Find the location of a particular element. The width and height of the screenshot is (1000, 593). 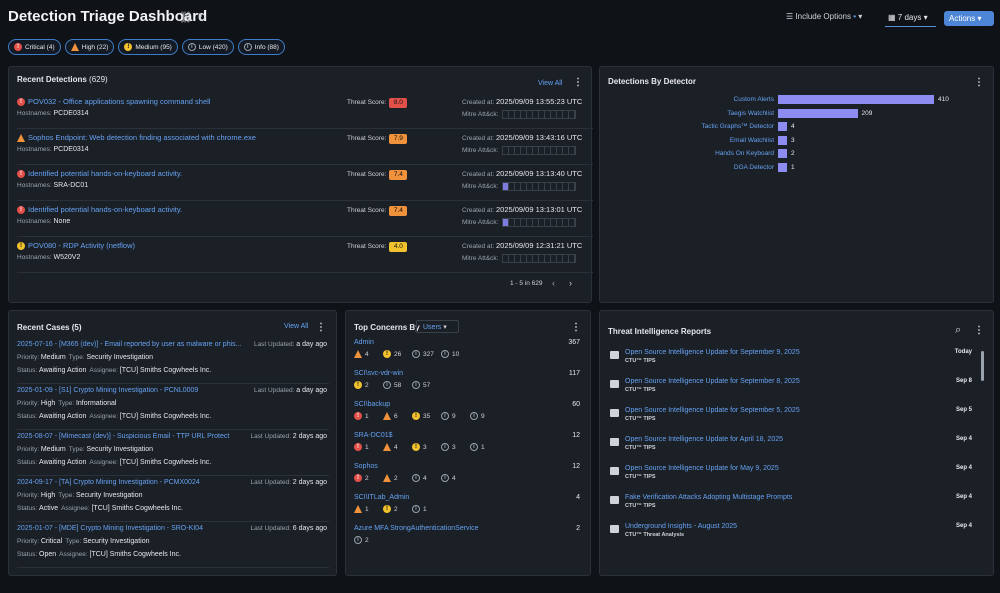

search-icon: ⌕ is located at coordinates (958, 330).